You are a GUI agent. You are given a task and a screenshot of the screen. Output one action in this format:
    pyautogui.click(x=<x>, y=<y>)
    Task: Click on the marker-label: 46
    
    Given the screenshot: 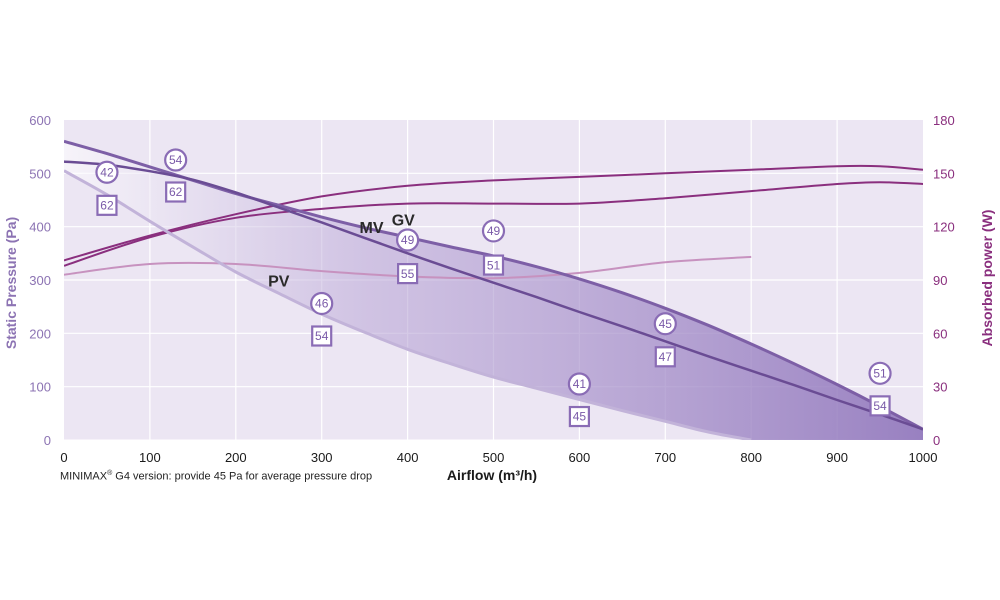 What is the action you would take?
    pyautogui.click(x=322, y=304)
    